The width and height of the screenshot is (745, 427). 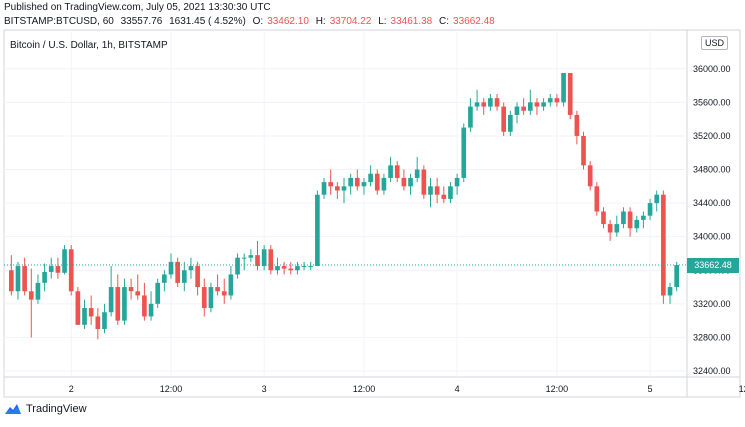 What do you see at coordinates (712, 304) in the screenshot?
I see `y-tick-label: 33200.00` at bounding box center [712, 304].